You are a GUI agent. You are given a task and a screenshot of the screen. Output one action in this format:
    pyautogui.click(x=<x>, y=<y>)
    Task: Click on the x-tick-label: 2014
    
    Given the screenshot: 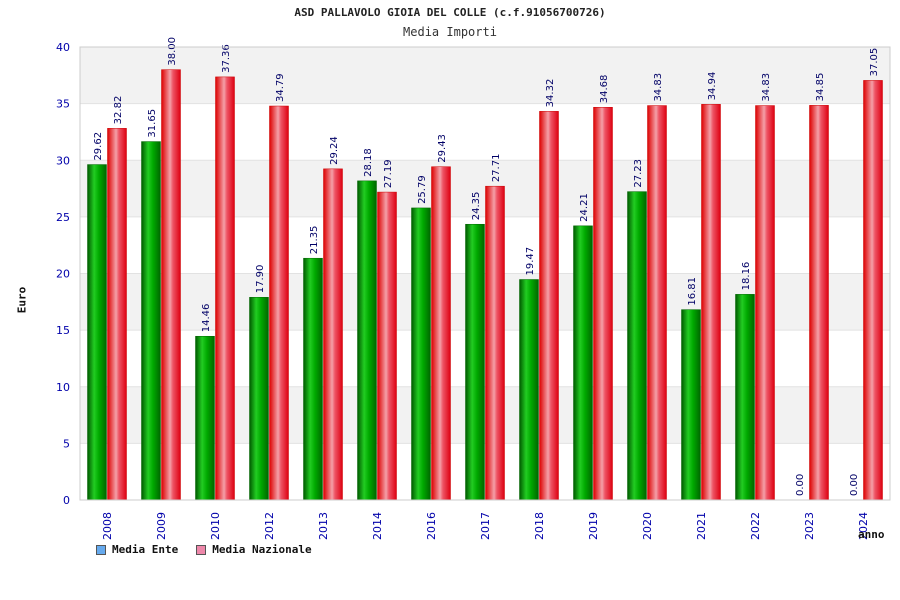 What is the action you would take?
    pyautogui.click(x=377, y=526)
    